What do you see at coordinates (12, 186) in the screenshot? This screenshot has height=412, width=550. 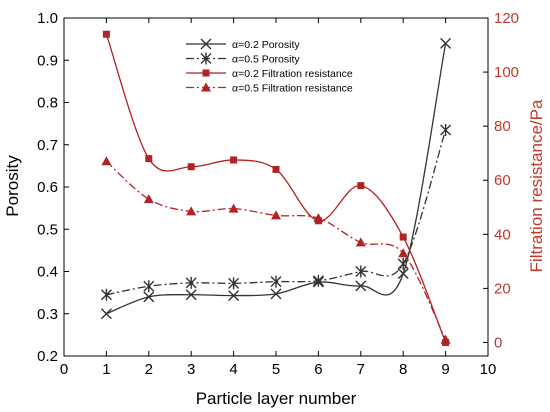 I see `left-y-axis-title: Porosity` at bounding box center [12, 186].